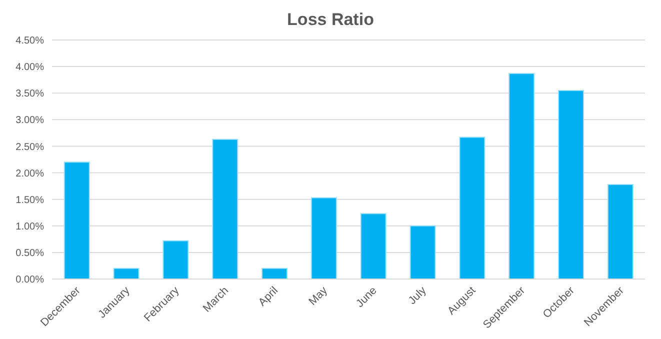  What do you see at coordinates (418, 295) in the screenshot?
I see `x-tick-label: July` at bounding box center [418, 295].